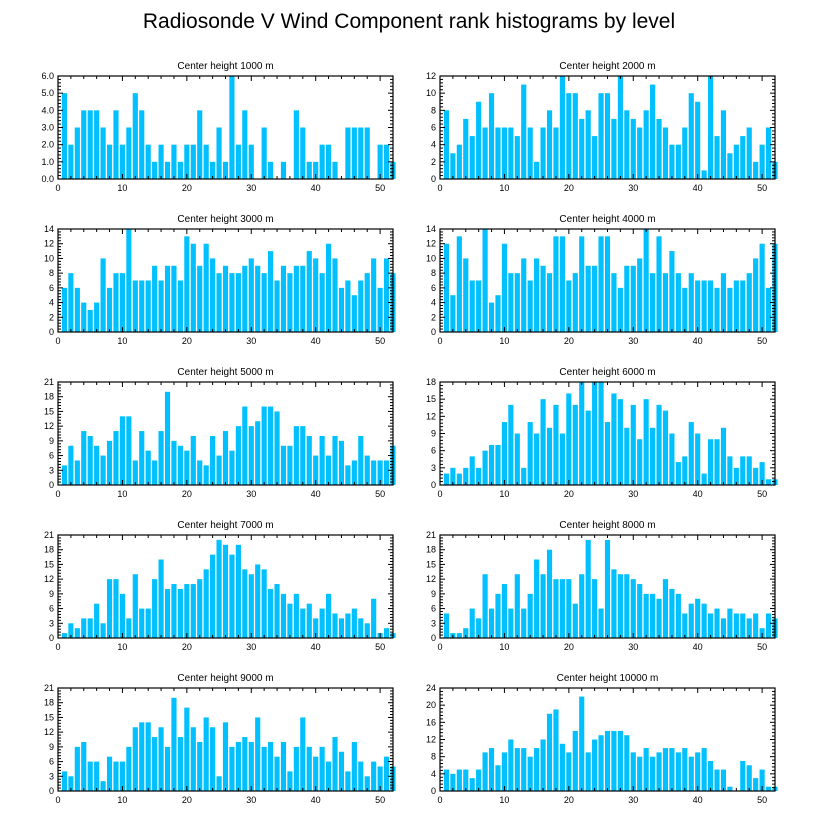  I want to click on x-tick-label: 30, so click(633, 188).